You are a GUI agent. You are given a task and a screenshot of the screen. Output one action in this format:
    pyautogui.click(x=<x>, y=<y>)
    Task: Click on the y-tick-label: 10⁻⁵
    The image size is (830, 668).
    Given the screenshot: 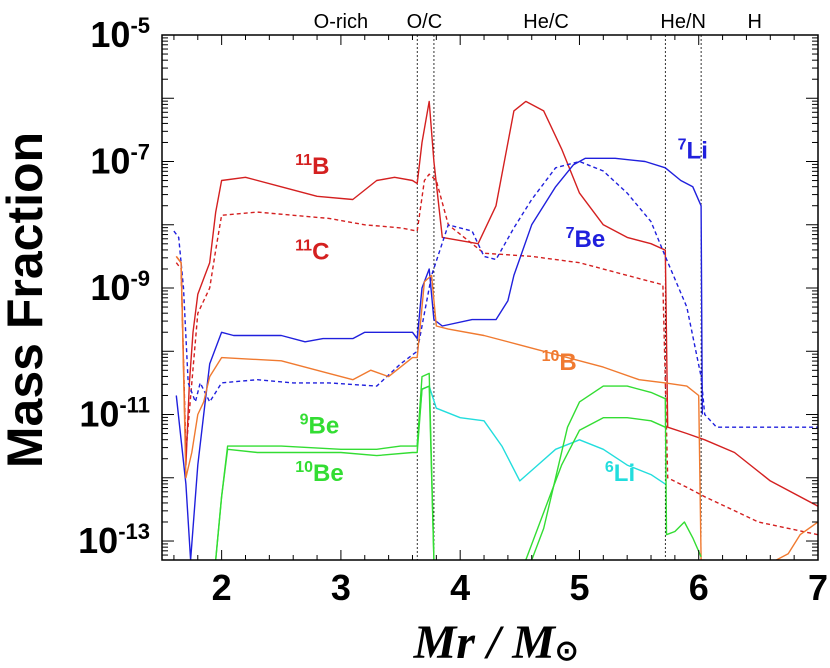 What is the action you would take?
    pyautogui.click(x=120, y=34)
    